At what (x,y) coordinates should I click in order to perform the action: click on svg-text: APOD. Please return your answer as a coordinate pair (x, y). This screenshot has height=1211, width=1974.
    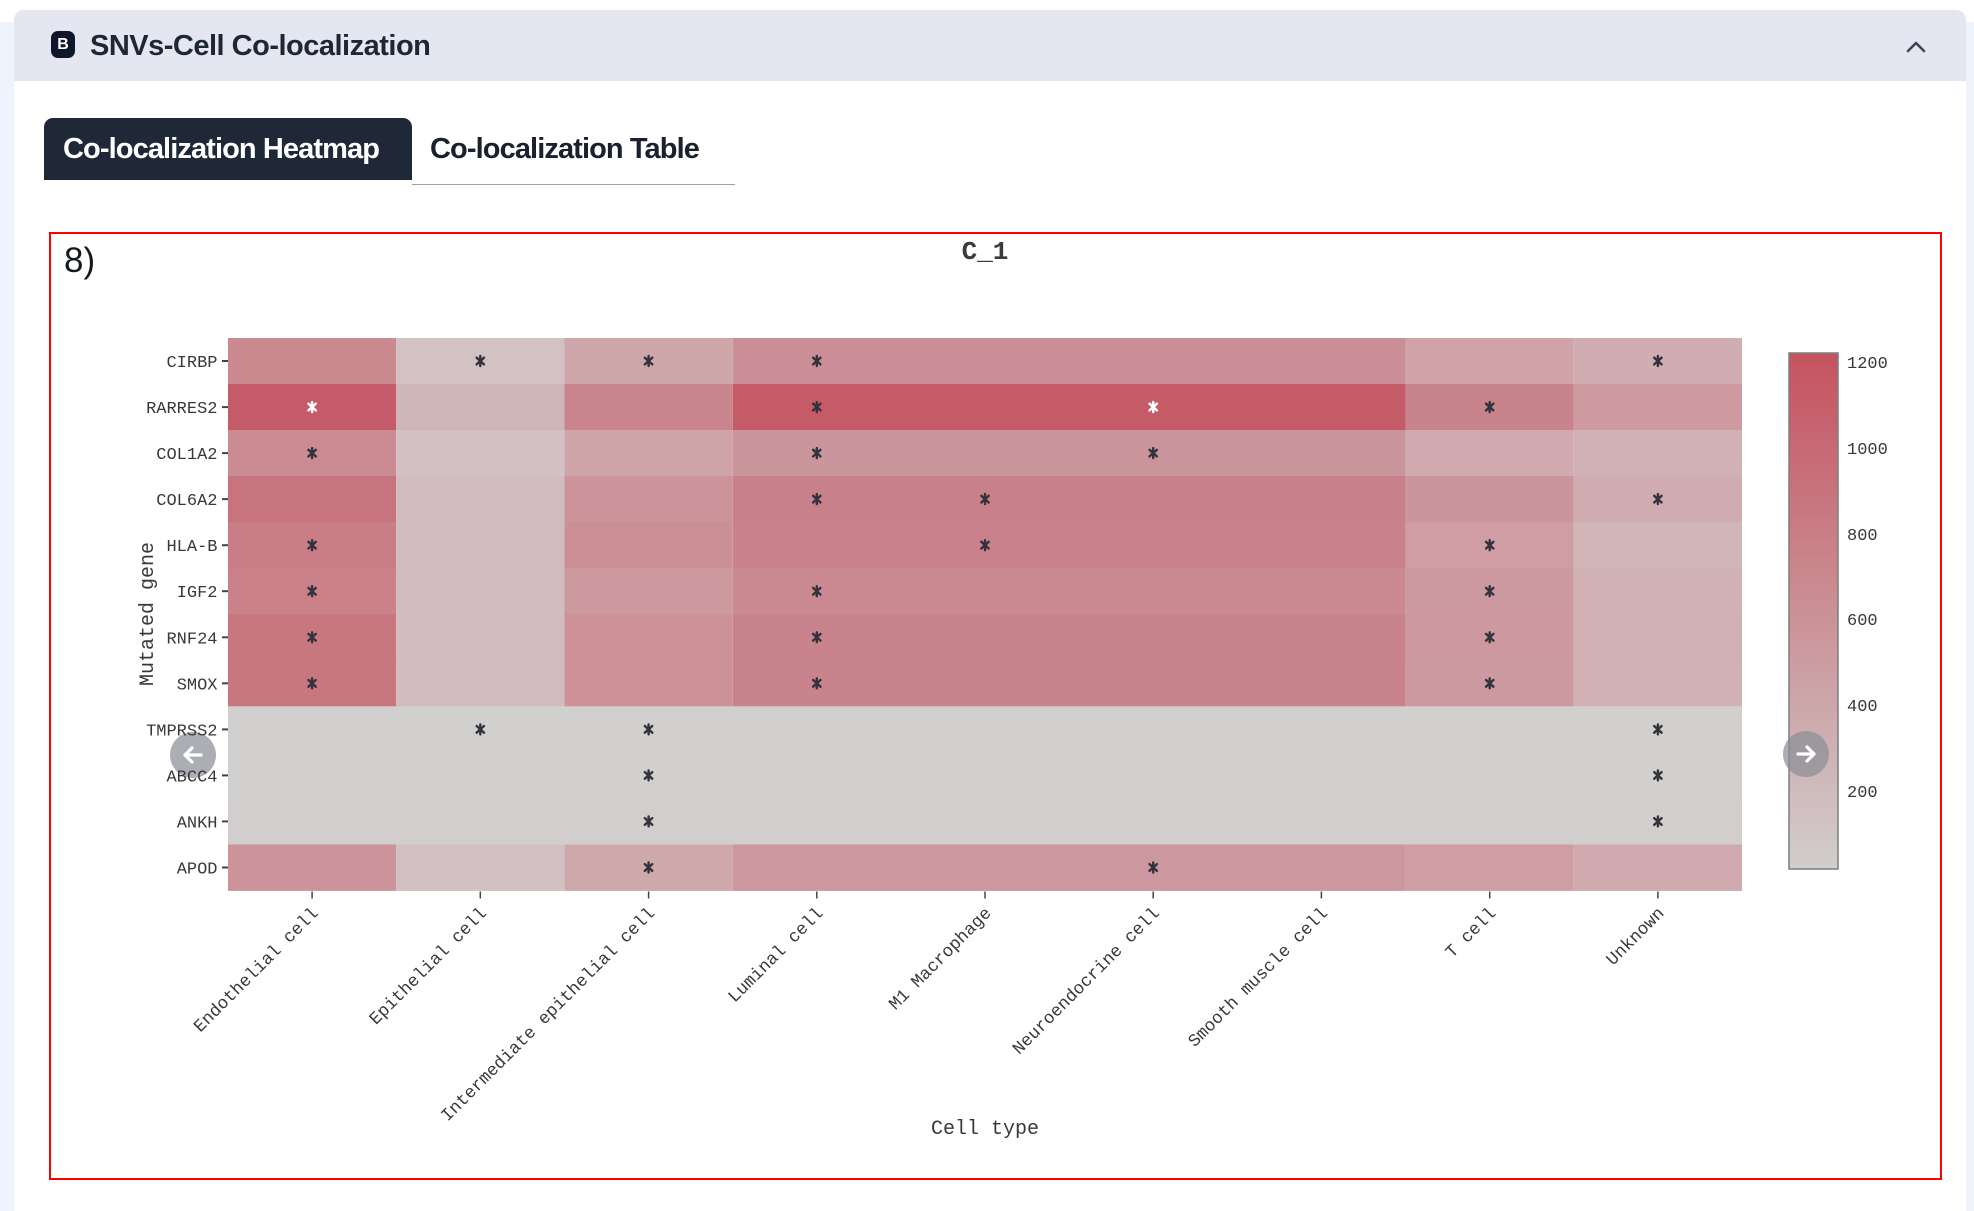
    Looking at the image, I should click on (197, 870).